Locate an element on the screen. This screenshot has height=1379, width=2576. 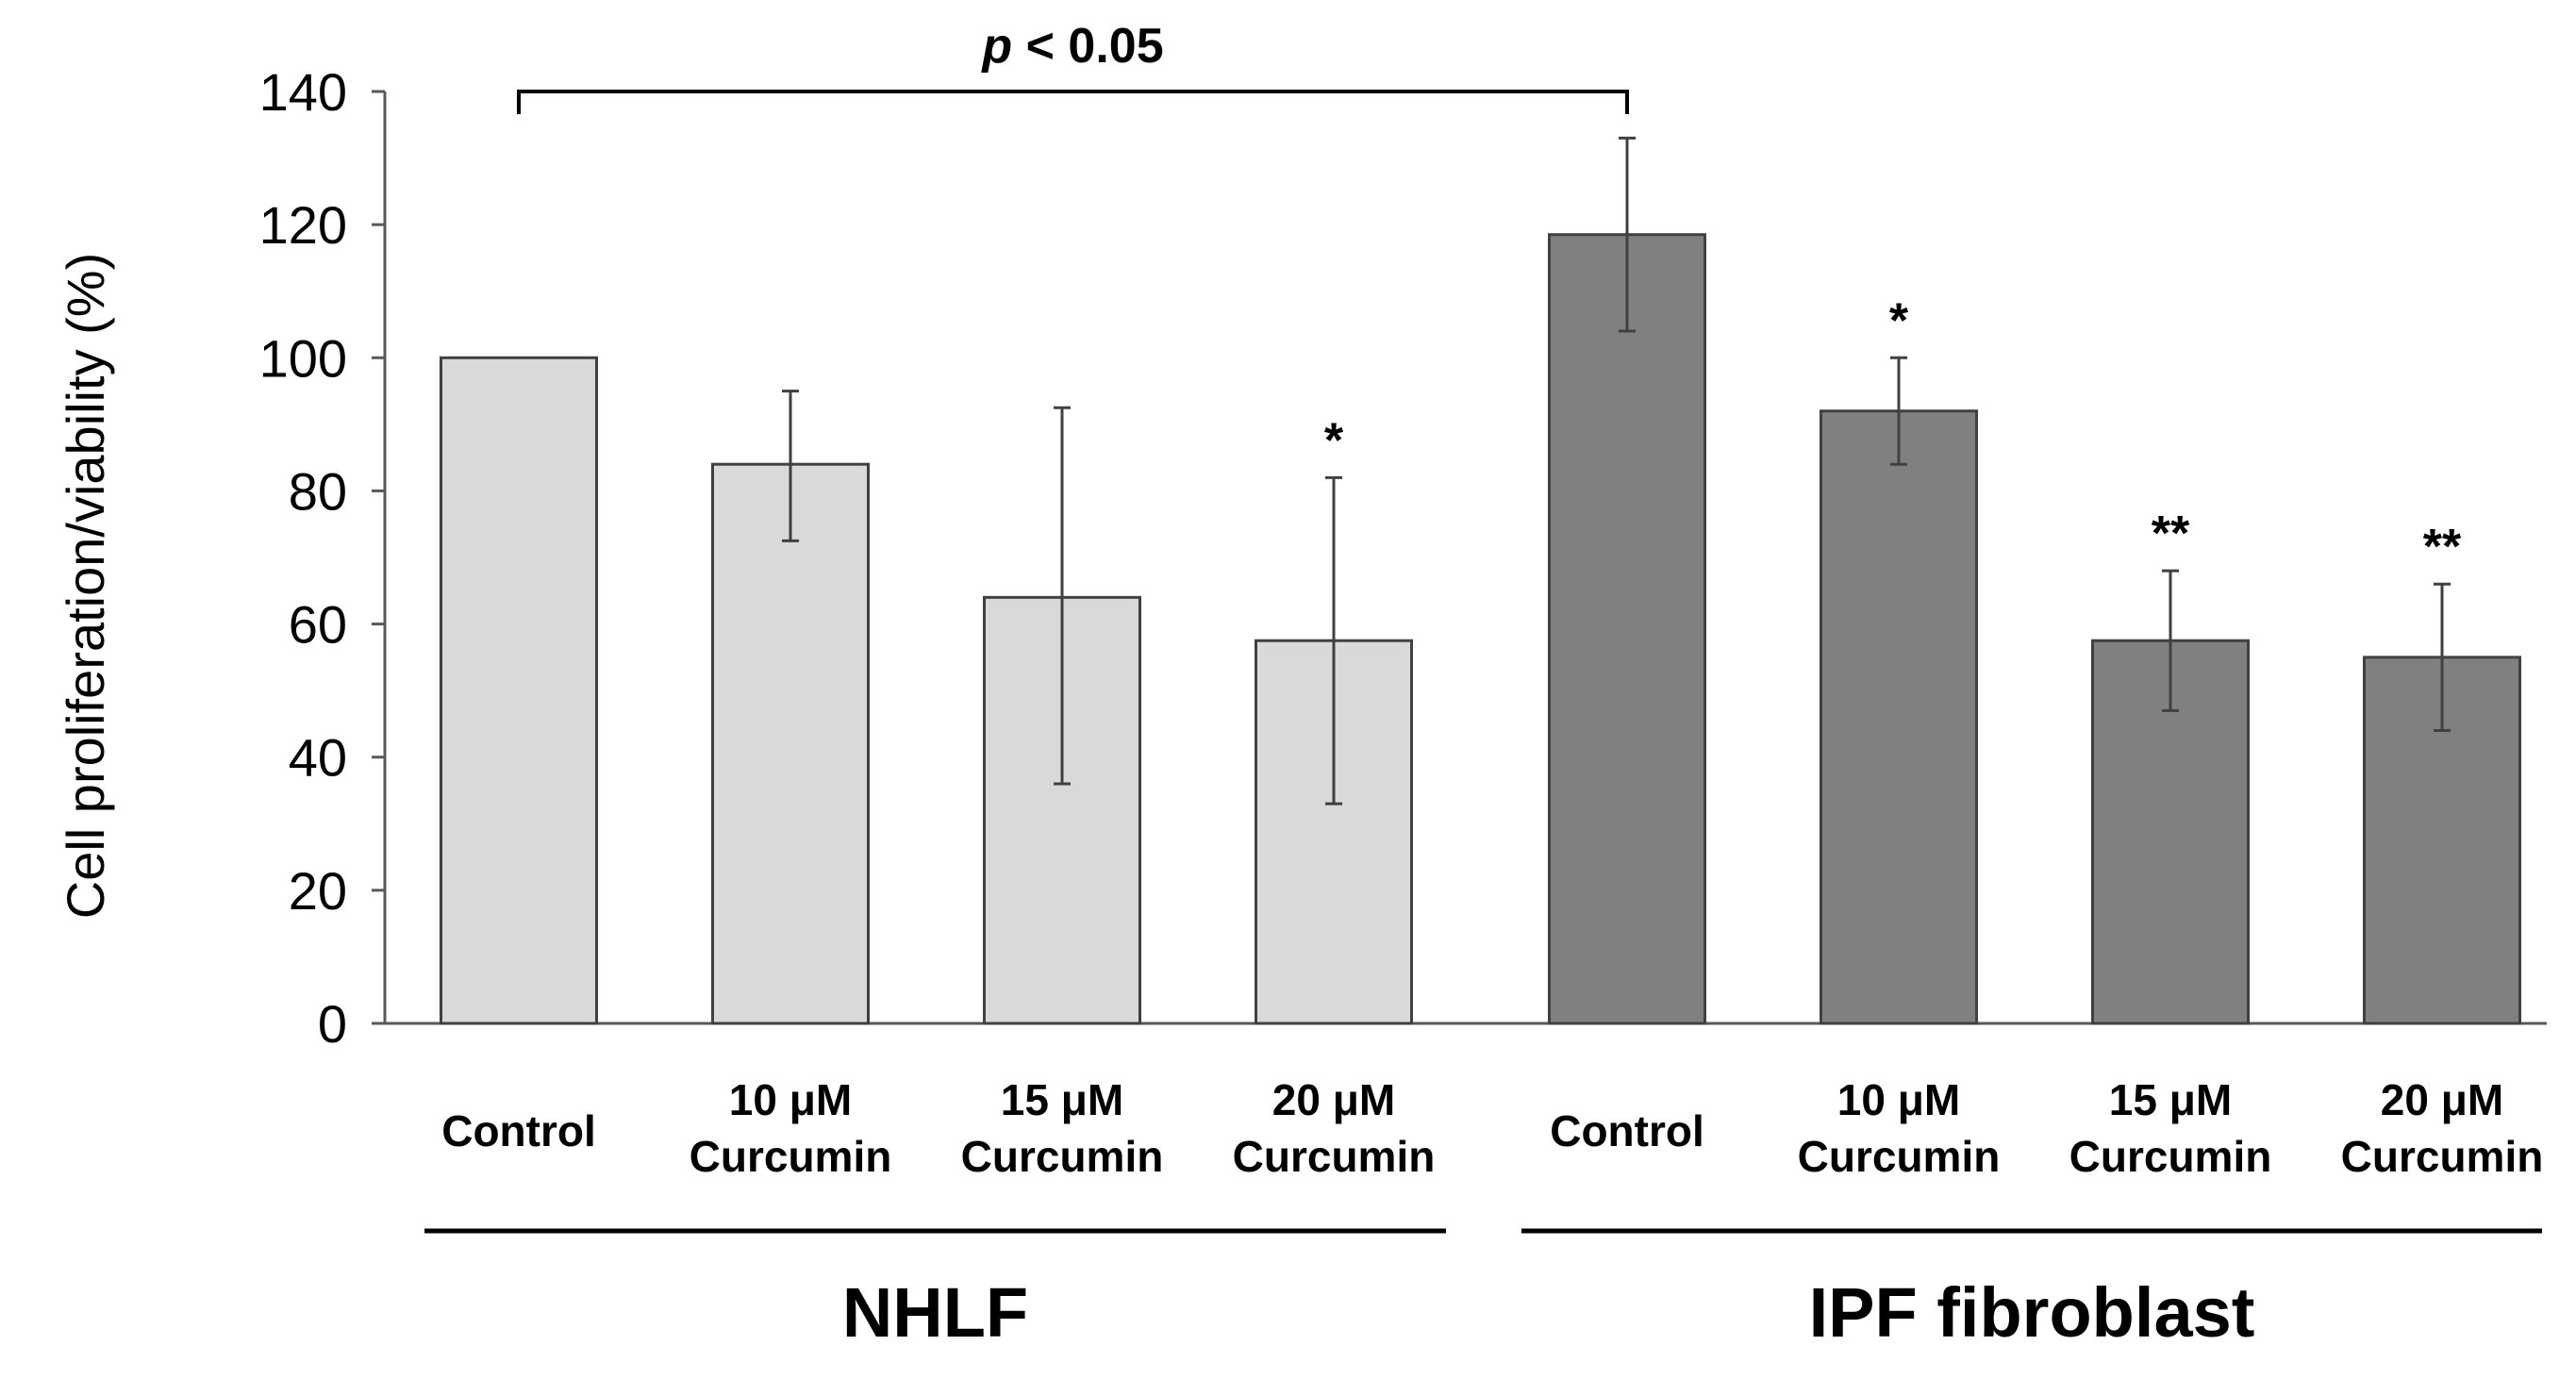
y-tick-label: 140 is located at coordinates (303, 92).